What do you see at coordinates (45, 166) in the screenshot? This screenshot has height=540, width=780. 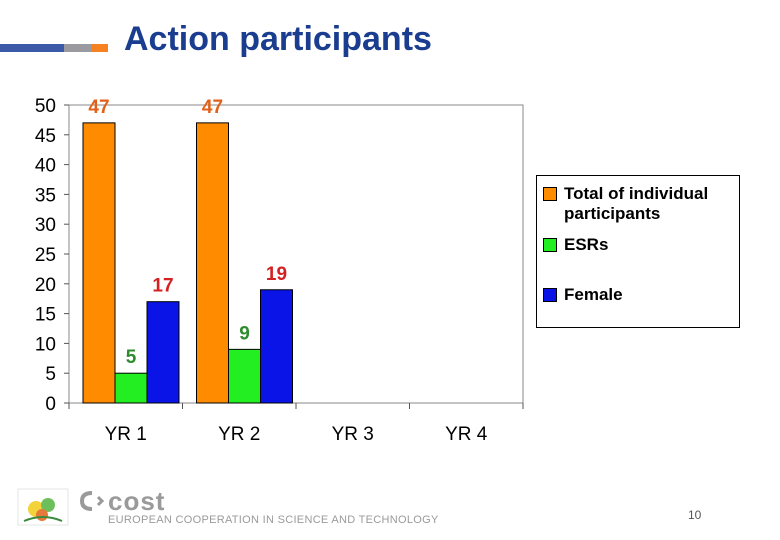 I see `y-tick-label: 40` at bounding box center [45, 166].